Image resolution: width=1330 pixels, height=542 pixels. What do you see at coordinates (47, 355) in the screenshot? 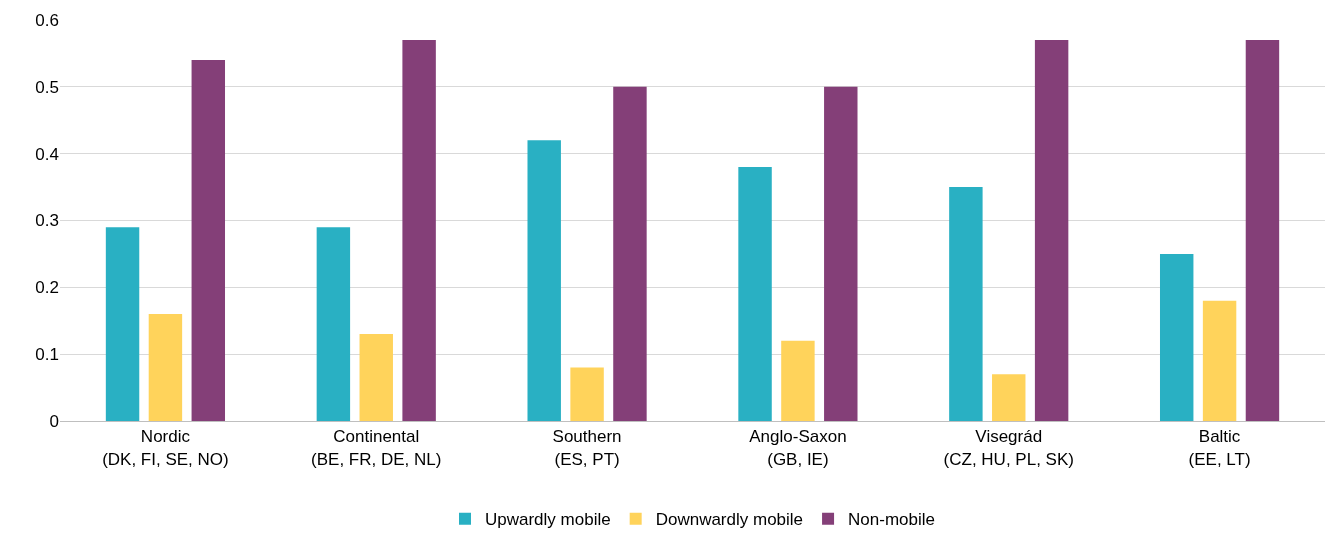
I see `y-tick-label: 0.1` at bounding box center [47, 355].